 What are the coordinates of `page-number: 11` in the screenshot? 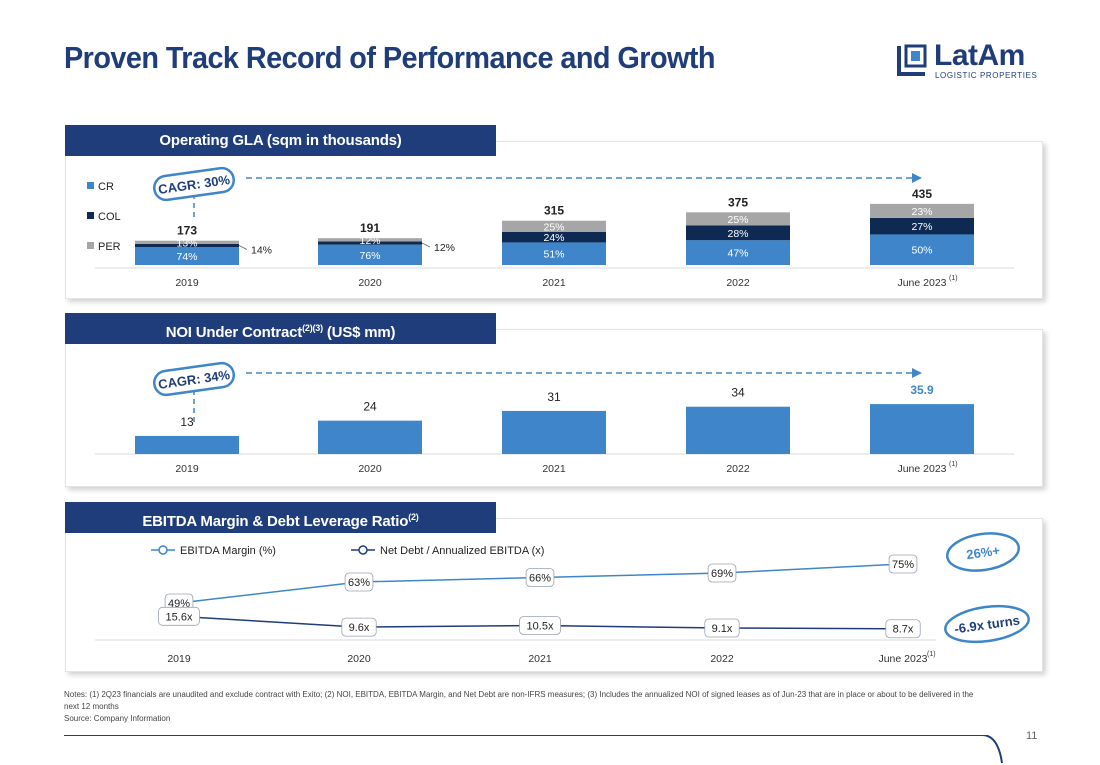 It's located at (1032, 736).